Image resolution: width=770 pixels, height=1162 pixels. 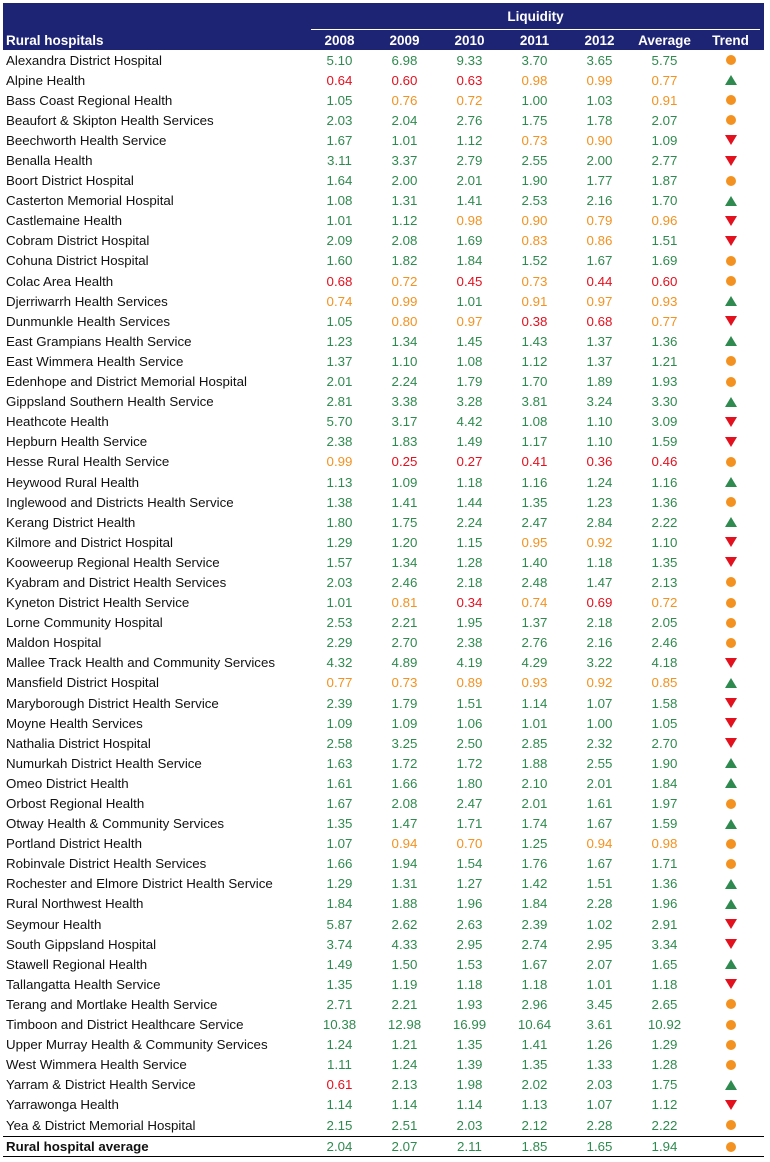 I want to click on value-cell-2010: 2.24, so click(x=469, y=522).